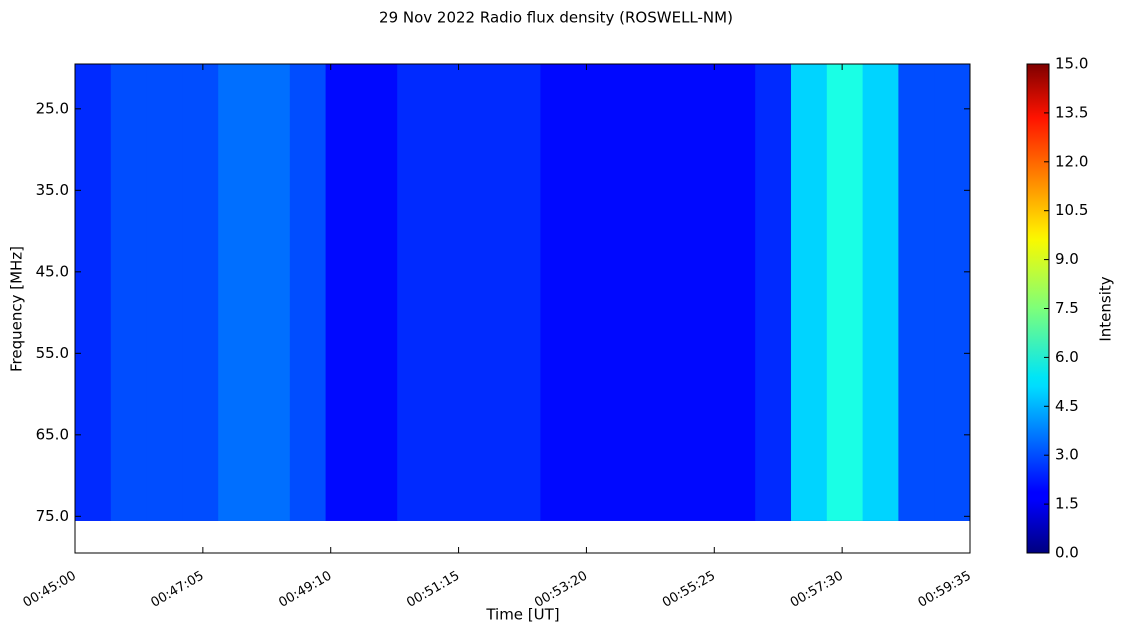  Describe the element at coordinates (1067, 455) in the screenshot. I see `colorbar-tick-label: 3.0` at that location.